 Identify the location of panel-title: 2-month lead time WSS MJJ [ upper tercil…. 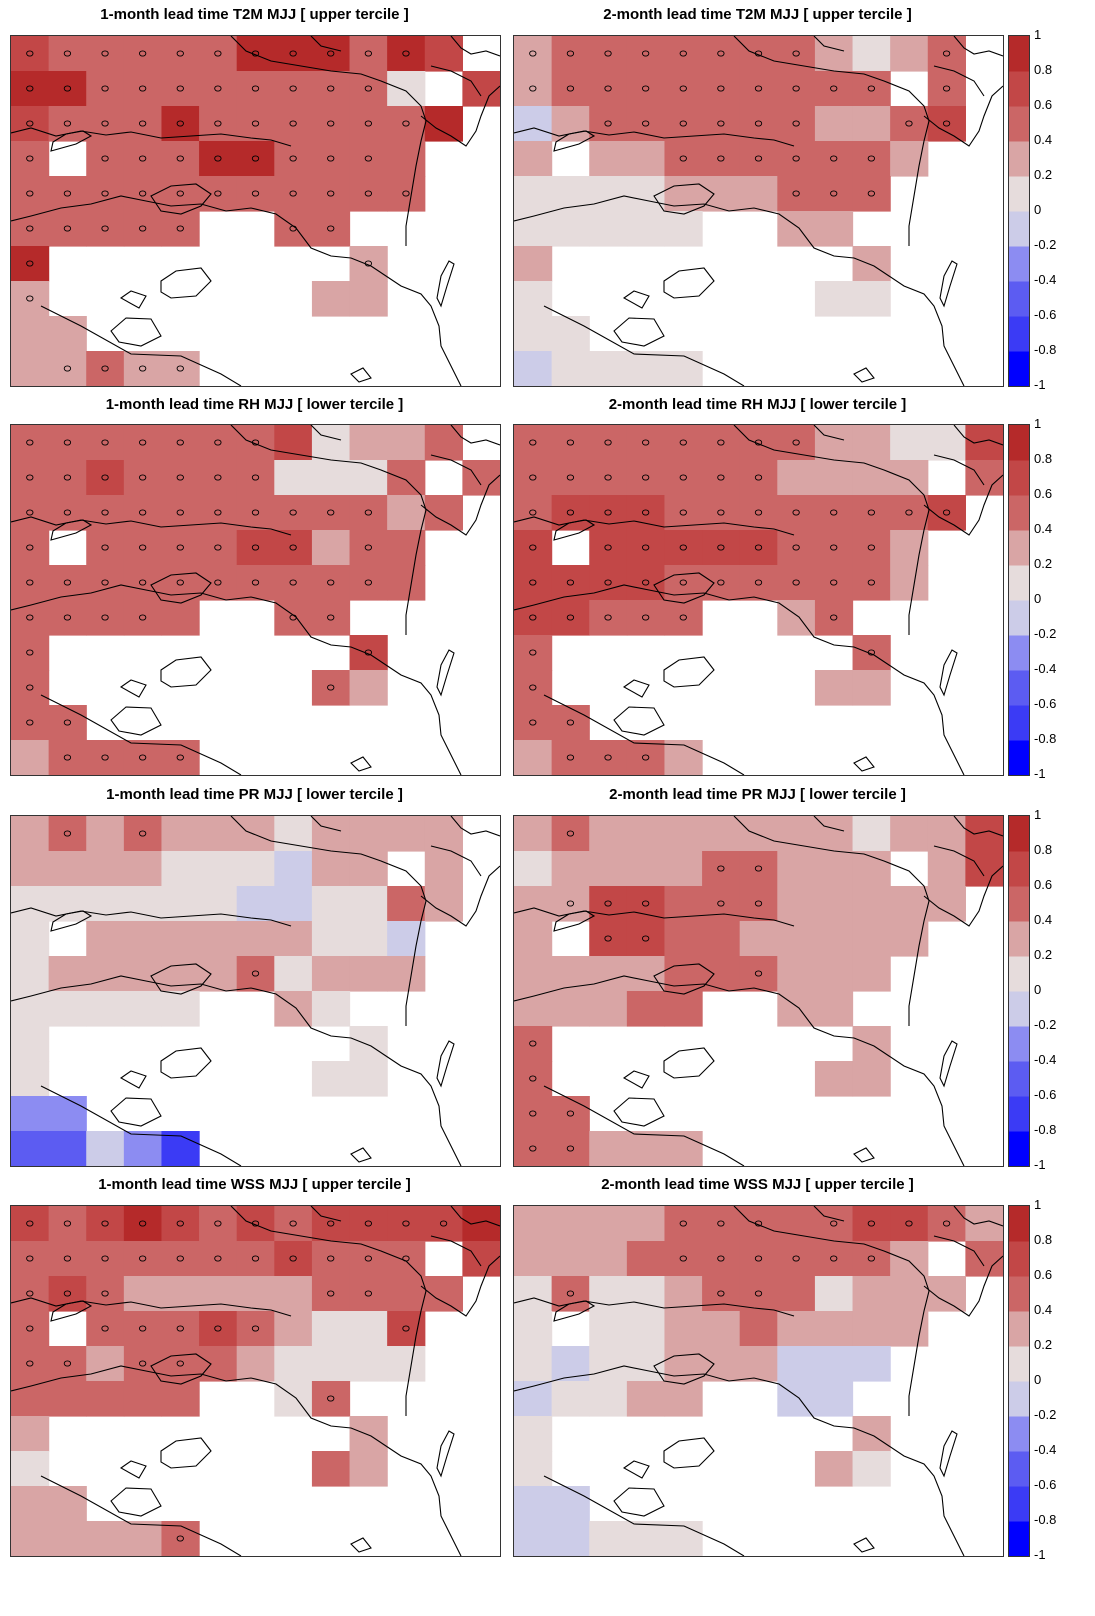
(757, 1184).